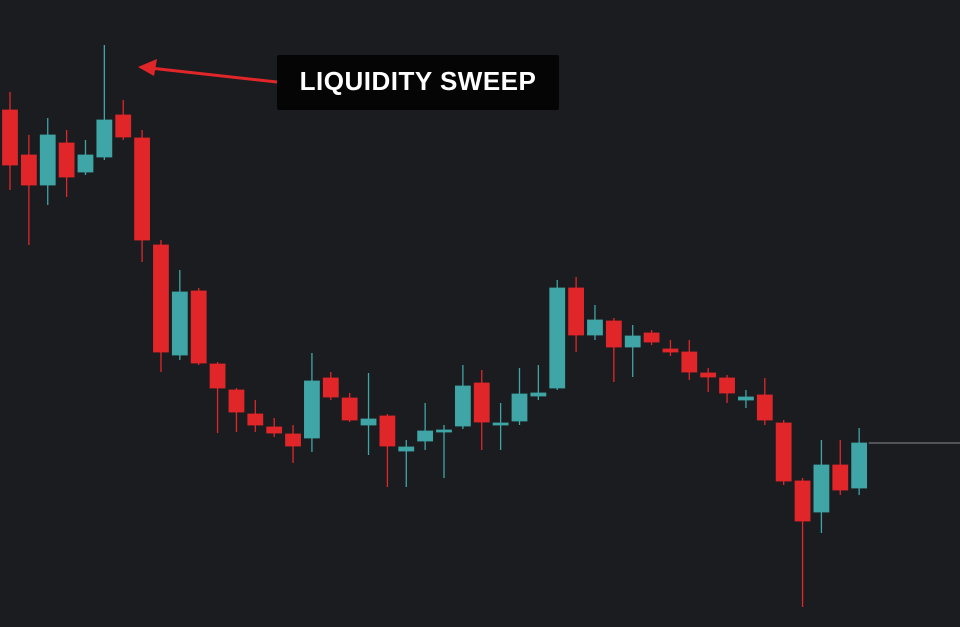  I want to click on annotation-arrowhead, so click(147, 67).